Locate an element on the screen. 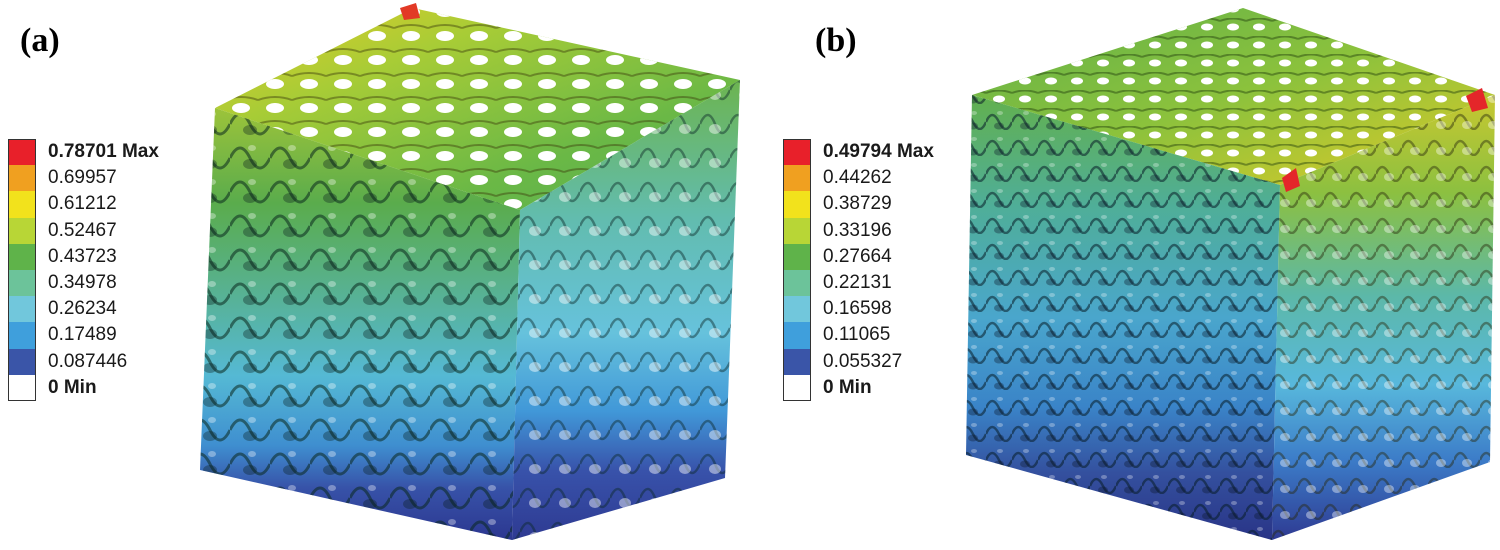  legend-entry: 0.33196 is located at coordinates (858, 230).